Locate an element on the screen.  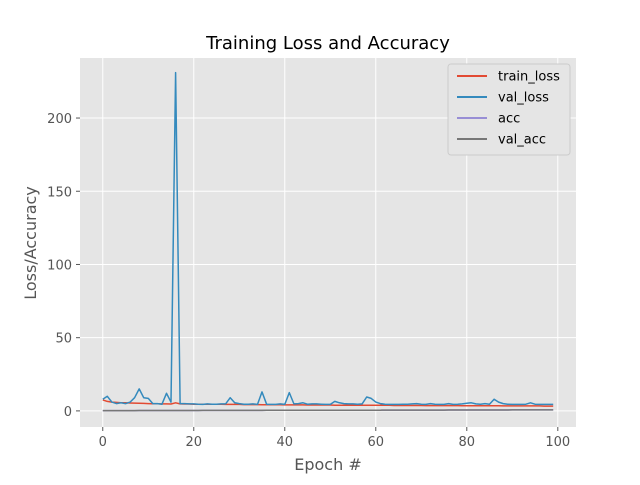
x-tick-label: 20 is located at coordinates (193, 442).